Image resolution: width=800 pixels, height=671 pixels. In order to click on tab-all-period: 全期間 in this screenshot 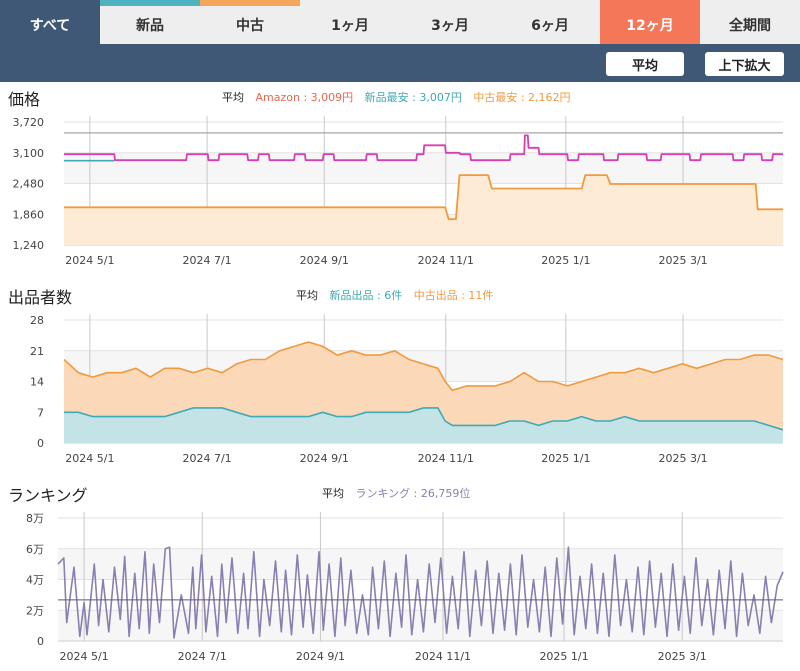, I will do `click(750, 22)`.